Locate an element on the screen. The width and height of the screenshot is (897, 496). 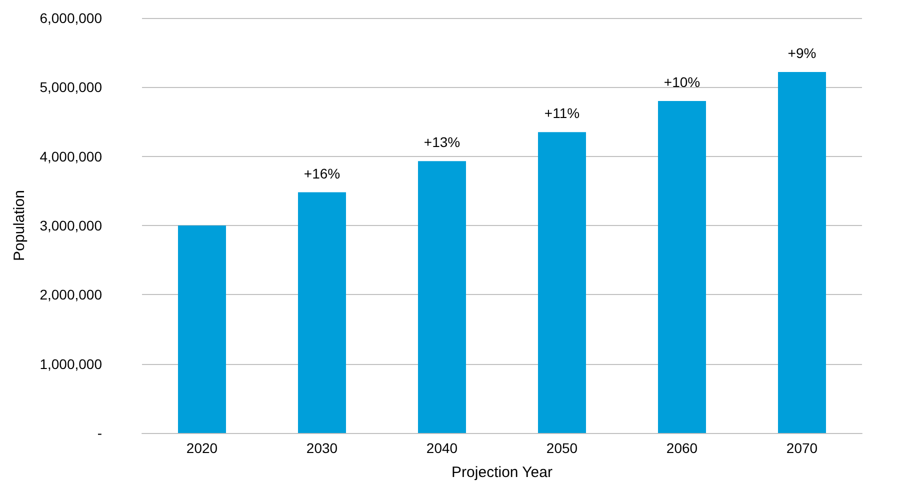
x-tick-label: 2020 is located at coordinates (202, 448).